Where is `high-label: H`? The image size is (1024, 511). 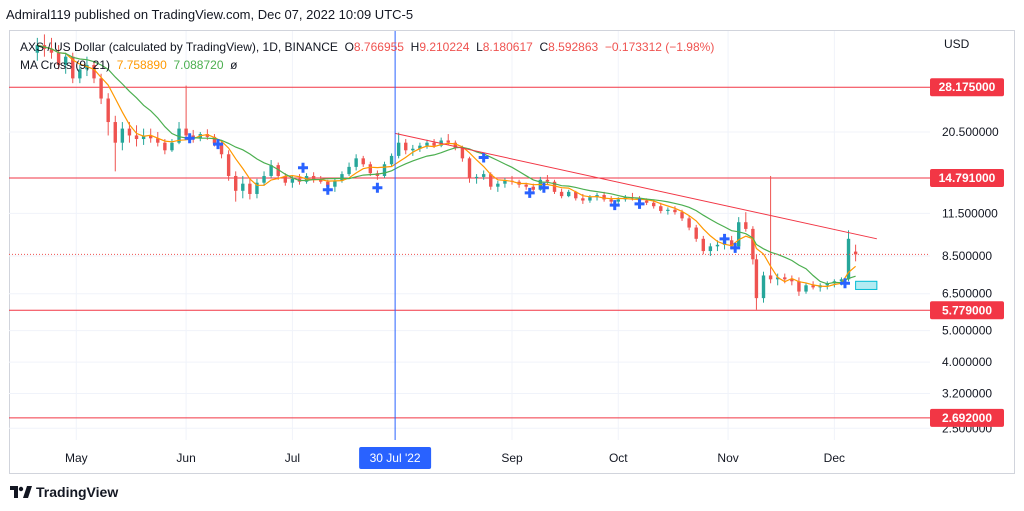
high-label: H is located at coordinates (415, 47).